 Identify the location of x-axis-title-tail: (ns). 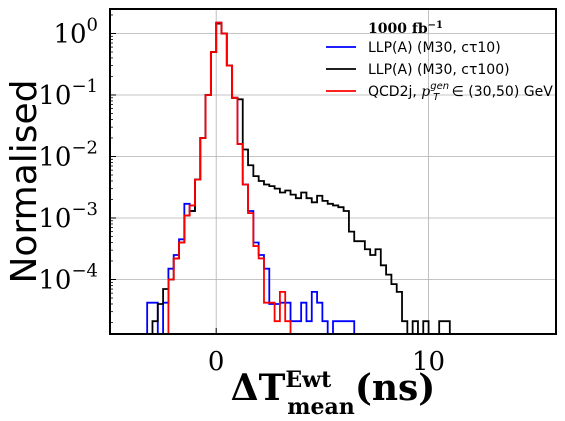
(395, 388).